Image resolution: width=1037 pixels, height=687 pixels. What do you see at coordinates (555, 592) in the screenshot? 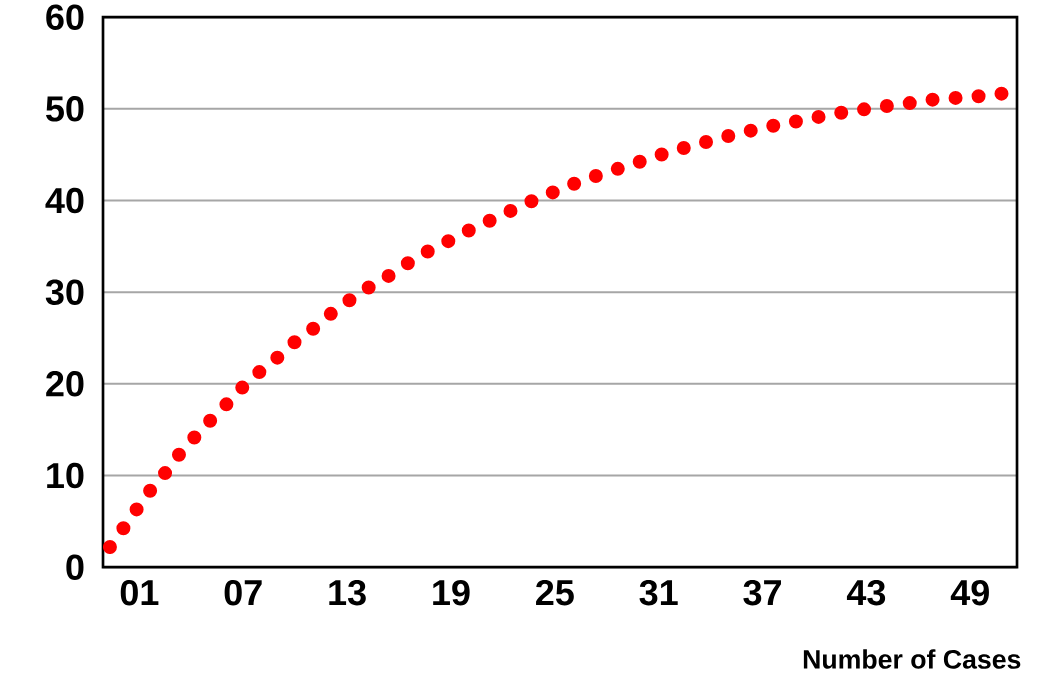
I see `x-tick-label: 25` at bounding box center [555, 592].